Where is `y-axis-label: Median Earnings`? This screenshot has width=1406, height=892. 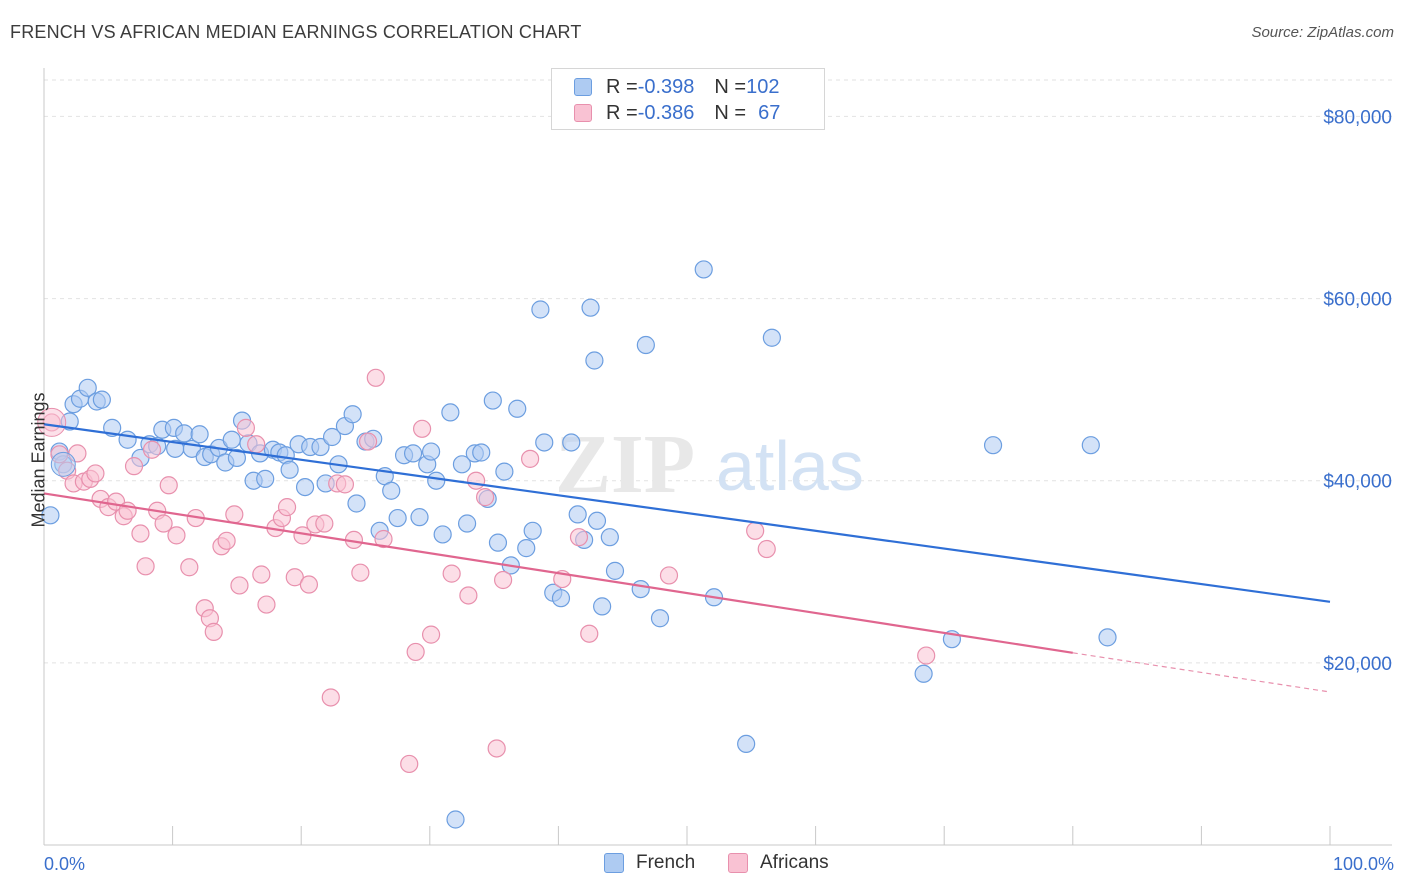
y-axis-label: Median Earnings is located at coordinates (38, 460).